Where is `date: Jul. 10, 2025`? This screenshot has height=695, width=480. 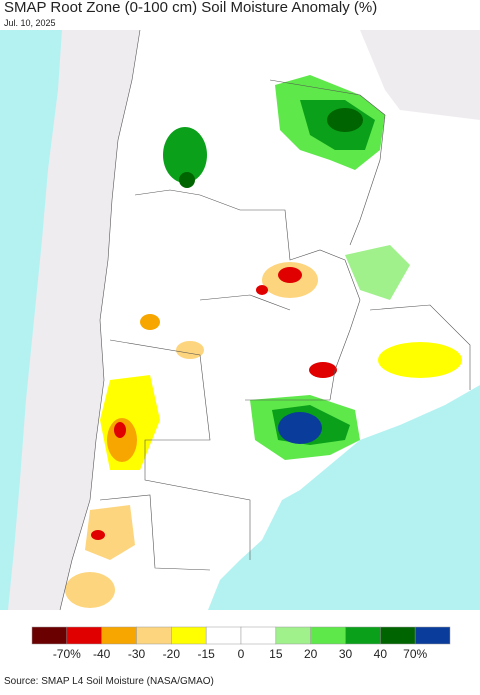
date: Jul. 10, 2025 is located at coordinates (30, 23).